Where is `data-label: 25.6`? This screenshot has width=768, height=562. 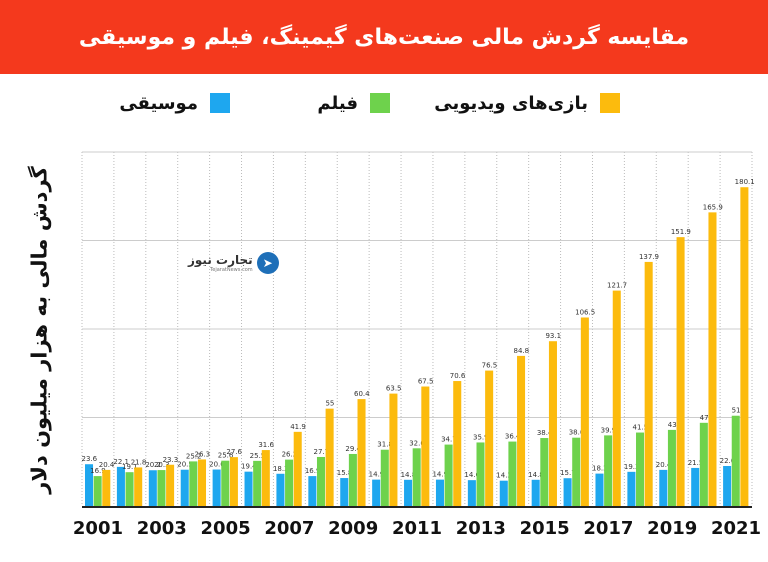
data-label: 25.6 is located at coordinates (226, 456).